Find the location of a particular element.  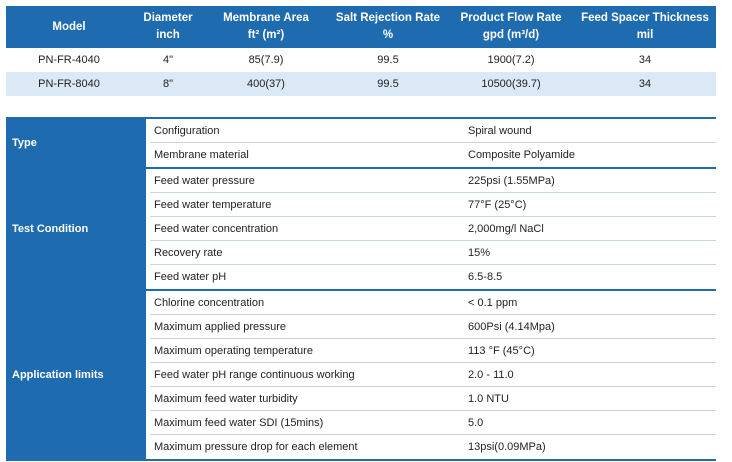

spec-row: Recovery rate 15% is located at coordinates (433, 253).